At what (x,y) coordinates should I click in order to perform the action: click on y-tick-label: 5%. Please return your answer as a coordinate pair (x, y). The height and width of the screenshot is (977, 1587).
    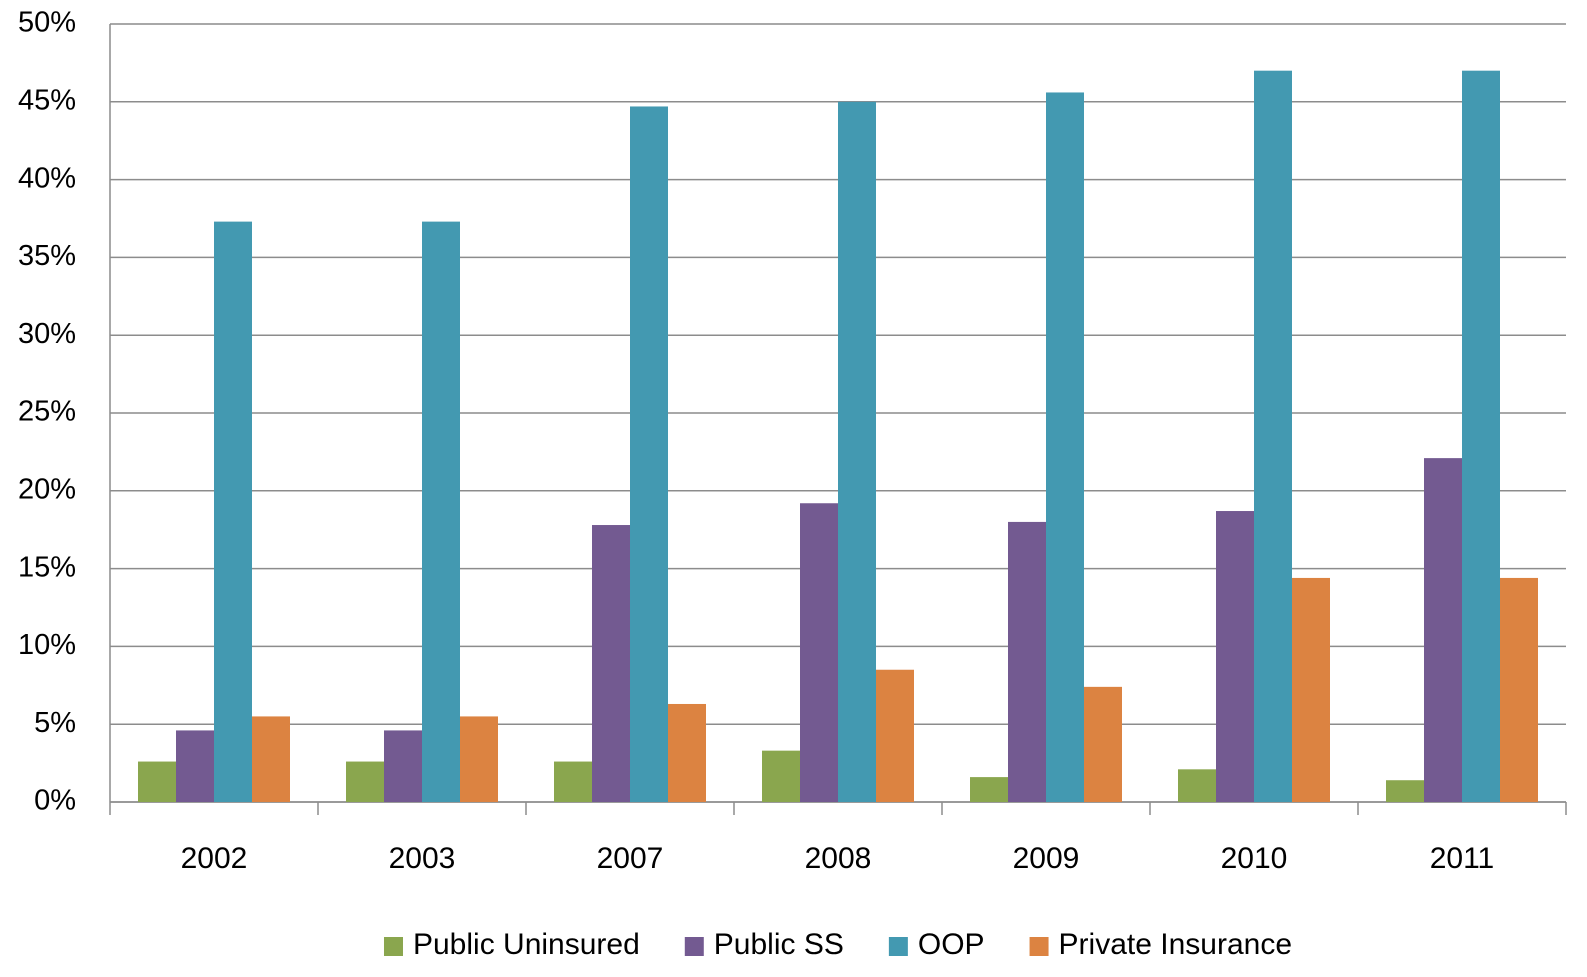
    Looking at the image, I should click on (55, 723).